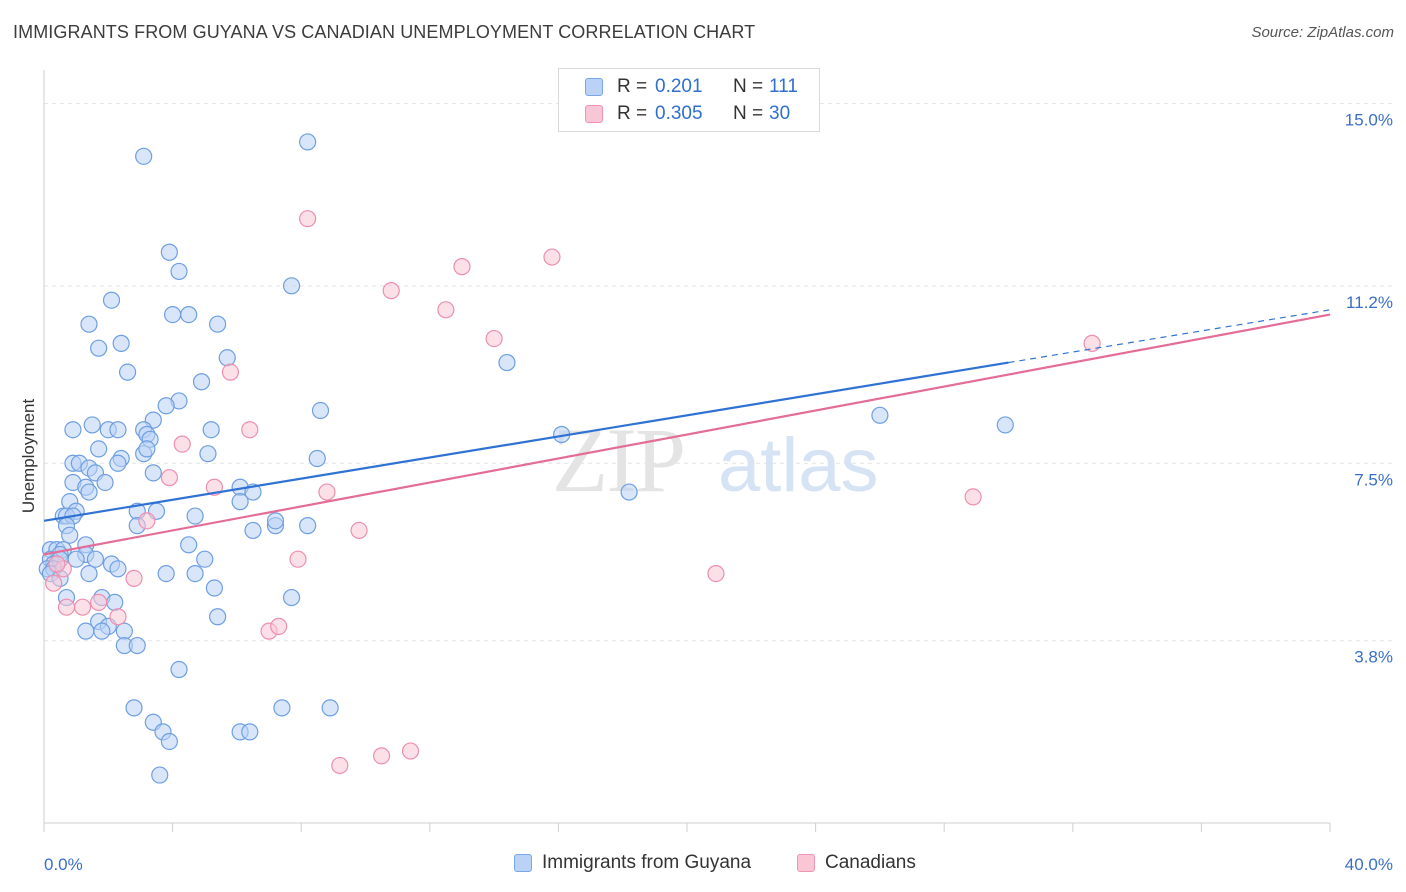  I want to click on y-tick-label: 3.8%, so click(1373, 657).